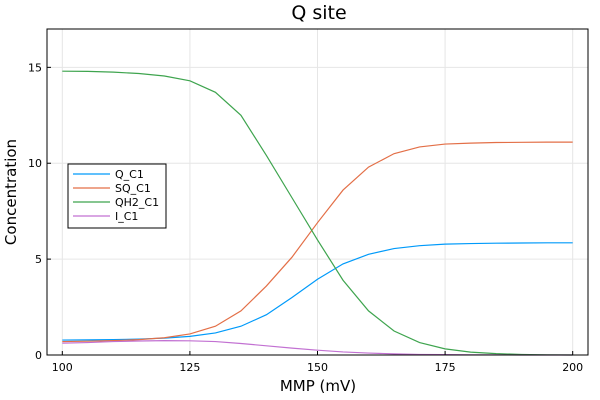 The width and height of the screenshot is (600, 400). Describe the element at coordinates (572, 367) in the screenshot. I see `x-tick-label: 200` at that location.